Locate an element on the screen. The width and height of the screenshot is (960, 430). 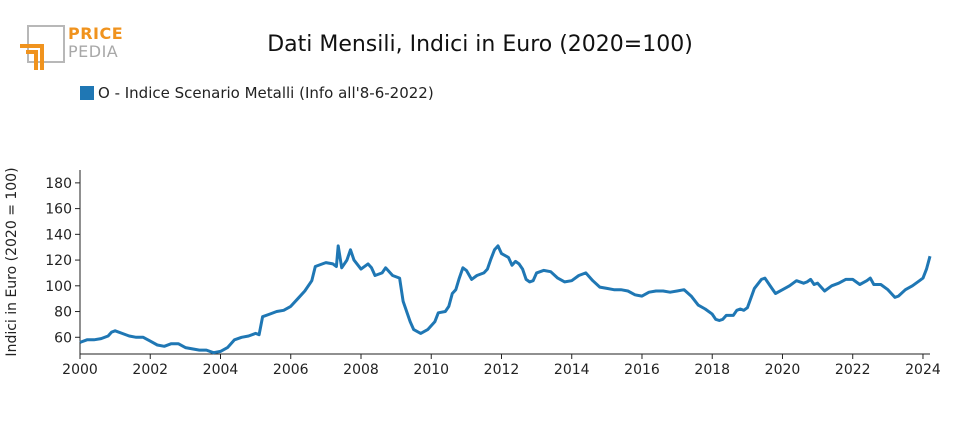
y-axis: 60 80 100 120 140 160 180 is located at coordinates (63, 262).